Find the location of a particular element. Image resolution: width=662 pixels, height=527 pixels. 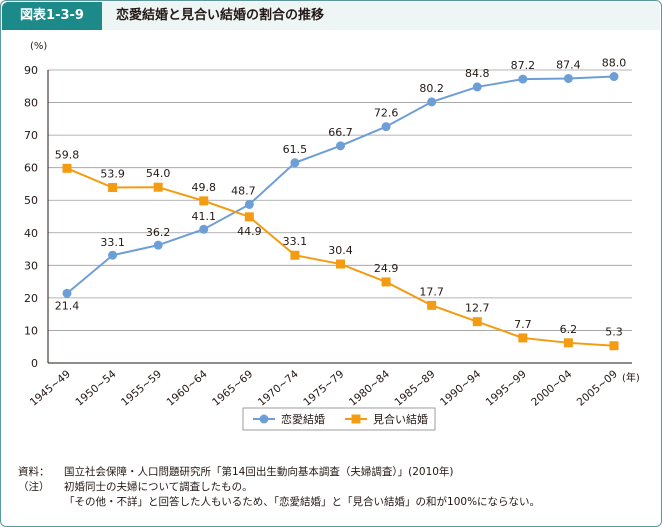

data-label: 84.8 is located at coordinates (477, 73).